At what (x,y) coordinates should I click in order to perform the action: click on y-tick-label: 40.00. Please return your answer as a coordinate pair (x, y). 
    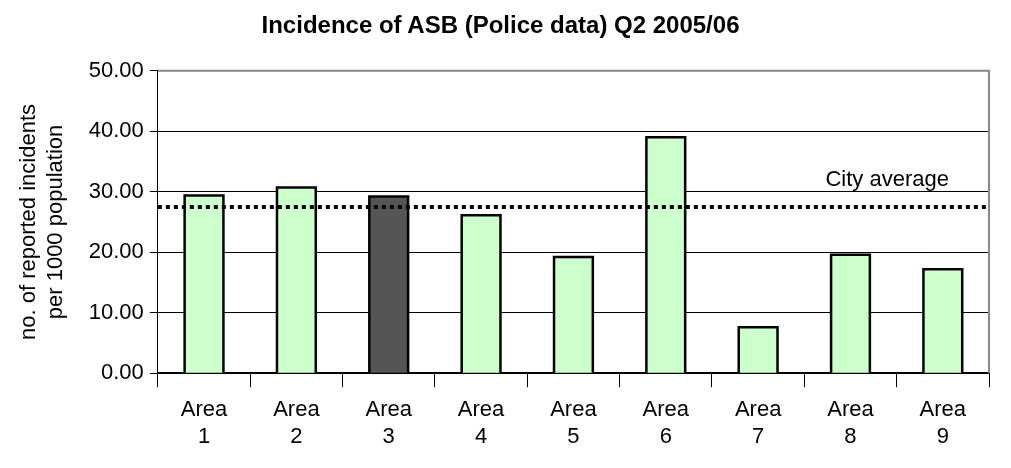
    Looking at the image, I should click on (116, 130).